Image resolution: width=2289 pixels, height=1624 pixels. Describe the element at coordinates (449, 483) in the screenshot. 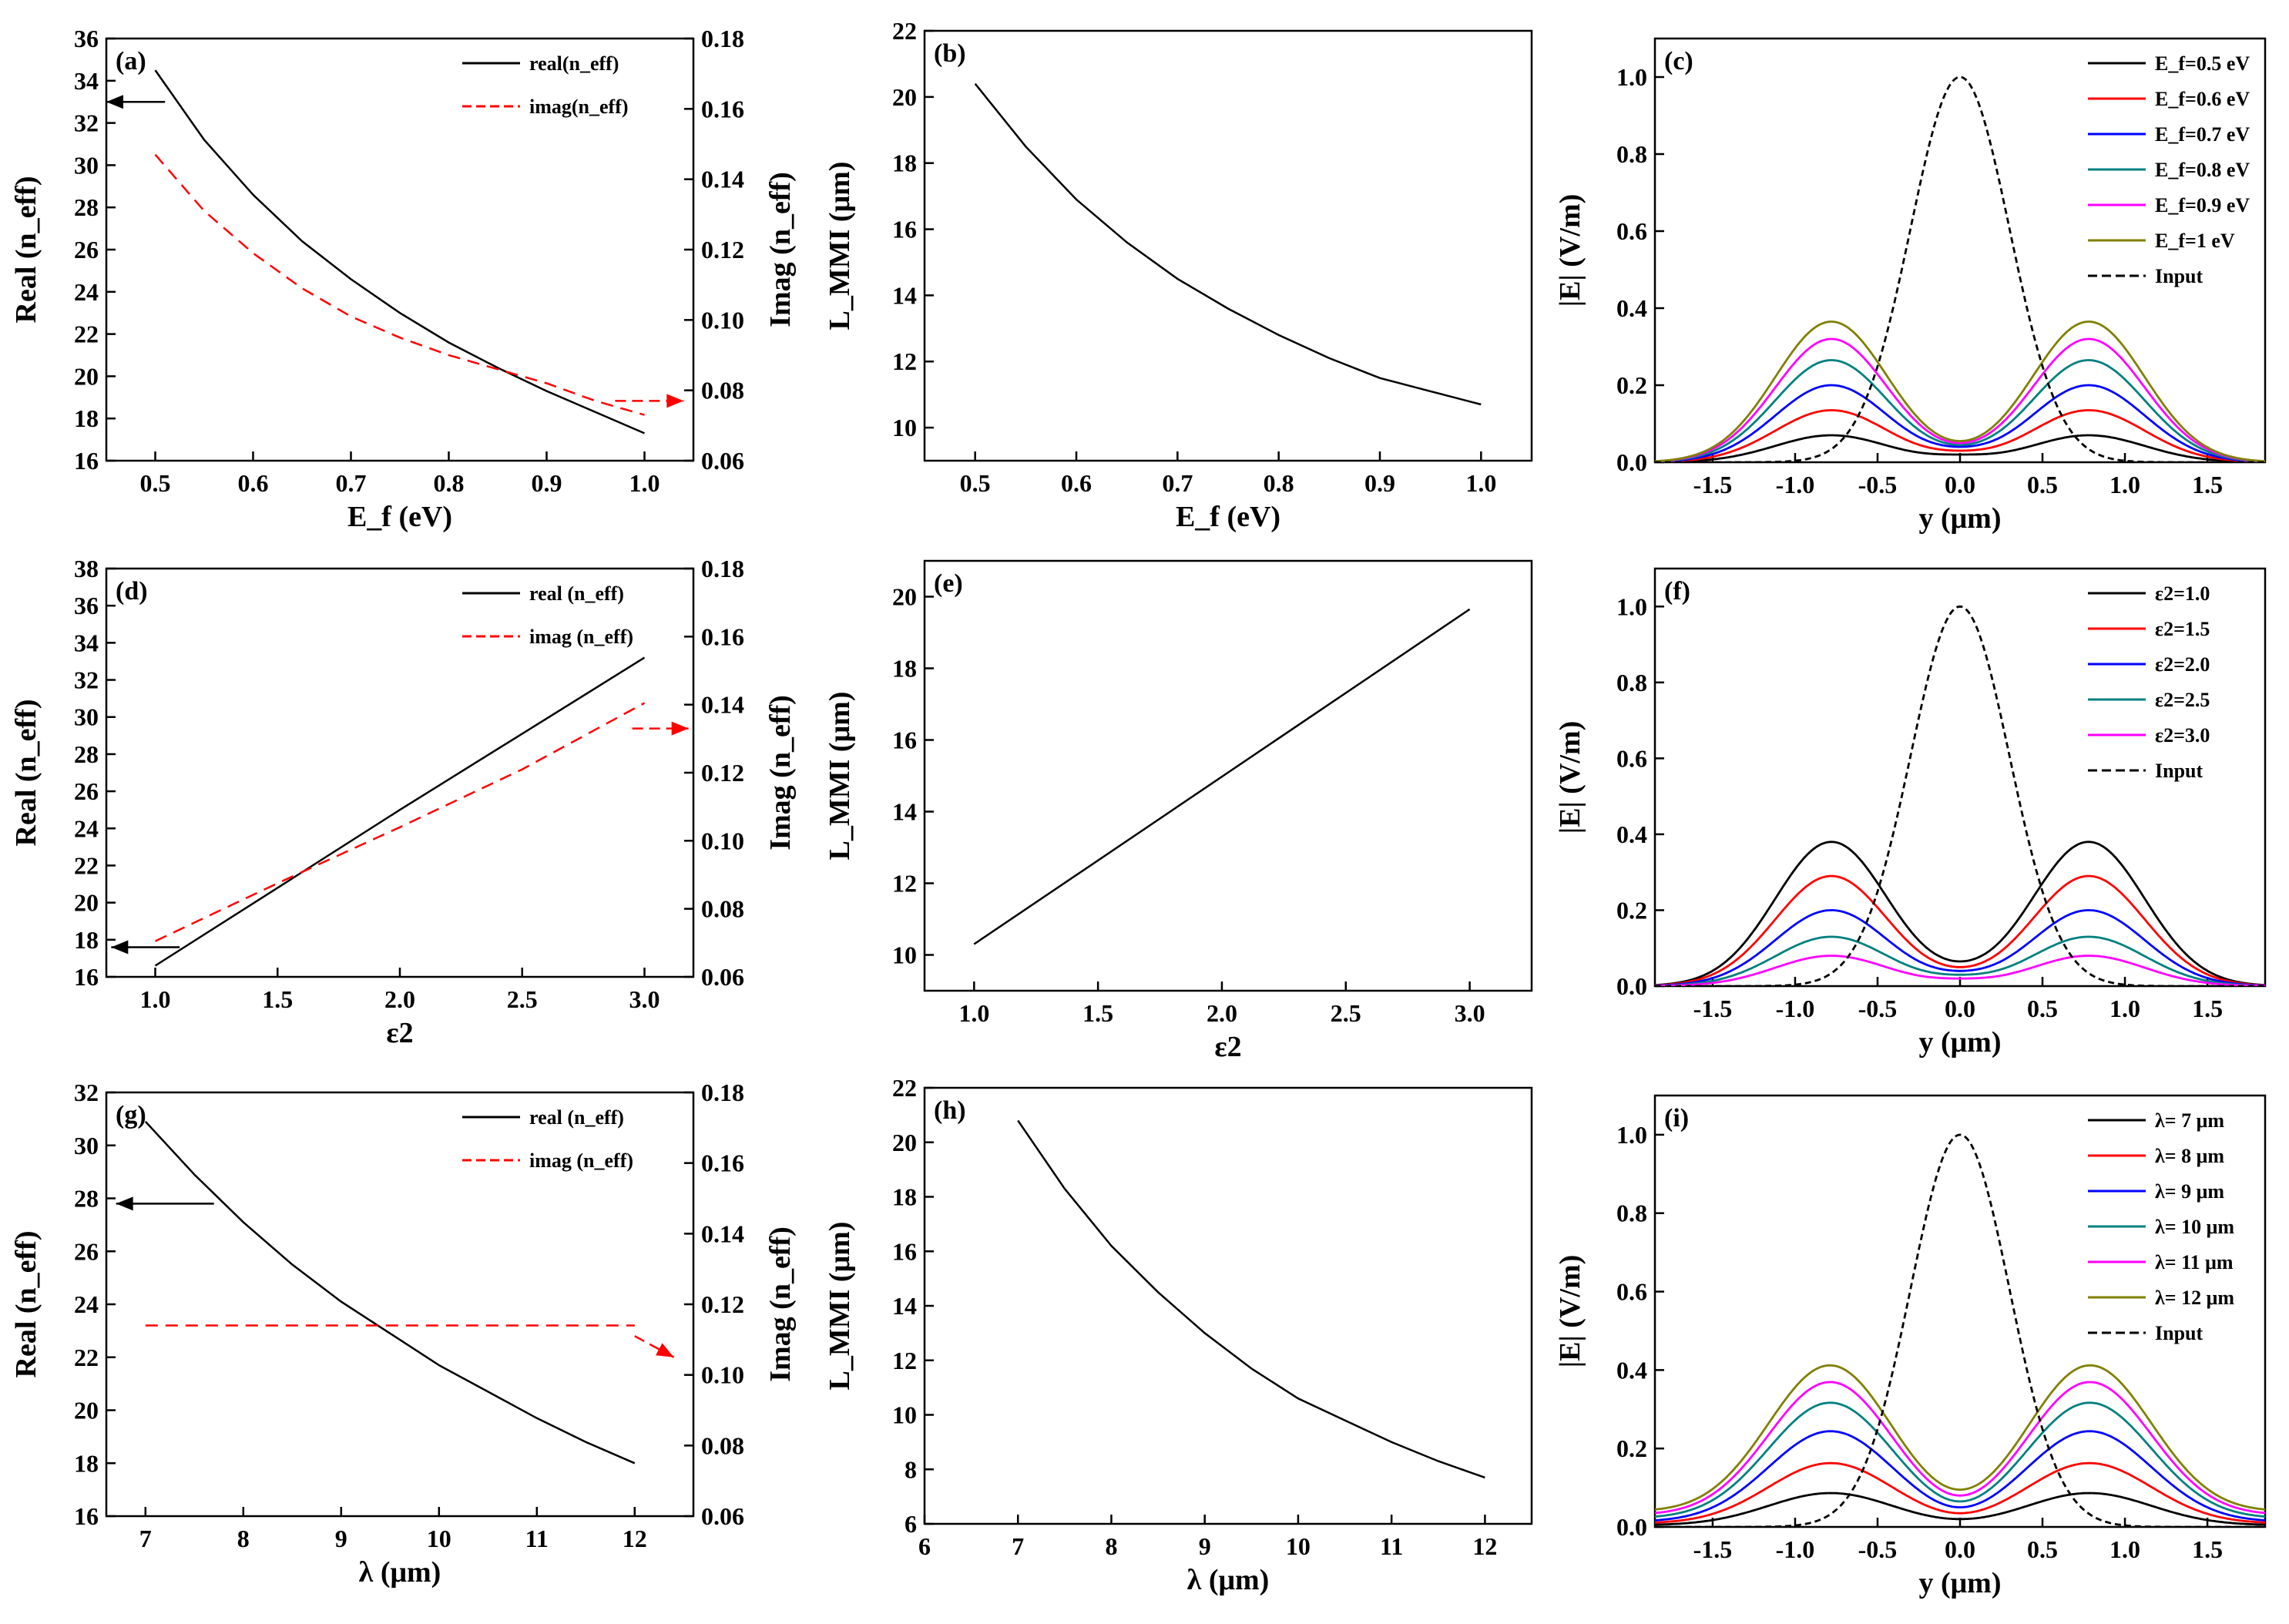

I see `x-tick-label: 0.8` at that location.